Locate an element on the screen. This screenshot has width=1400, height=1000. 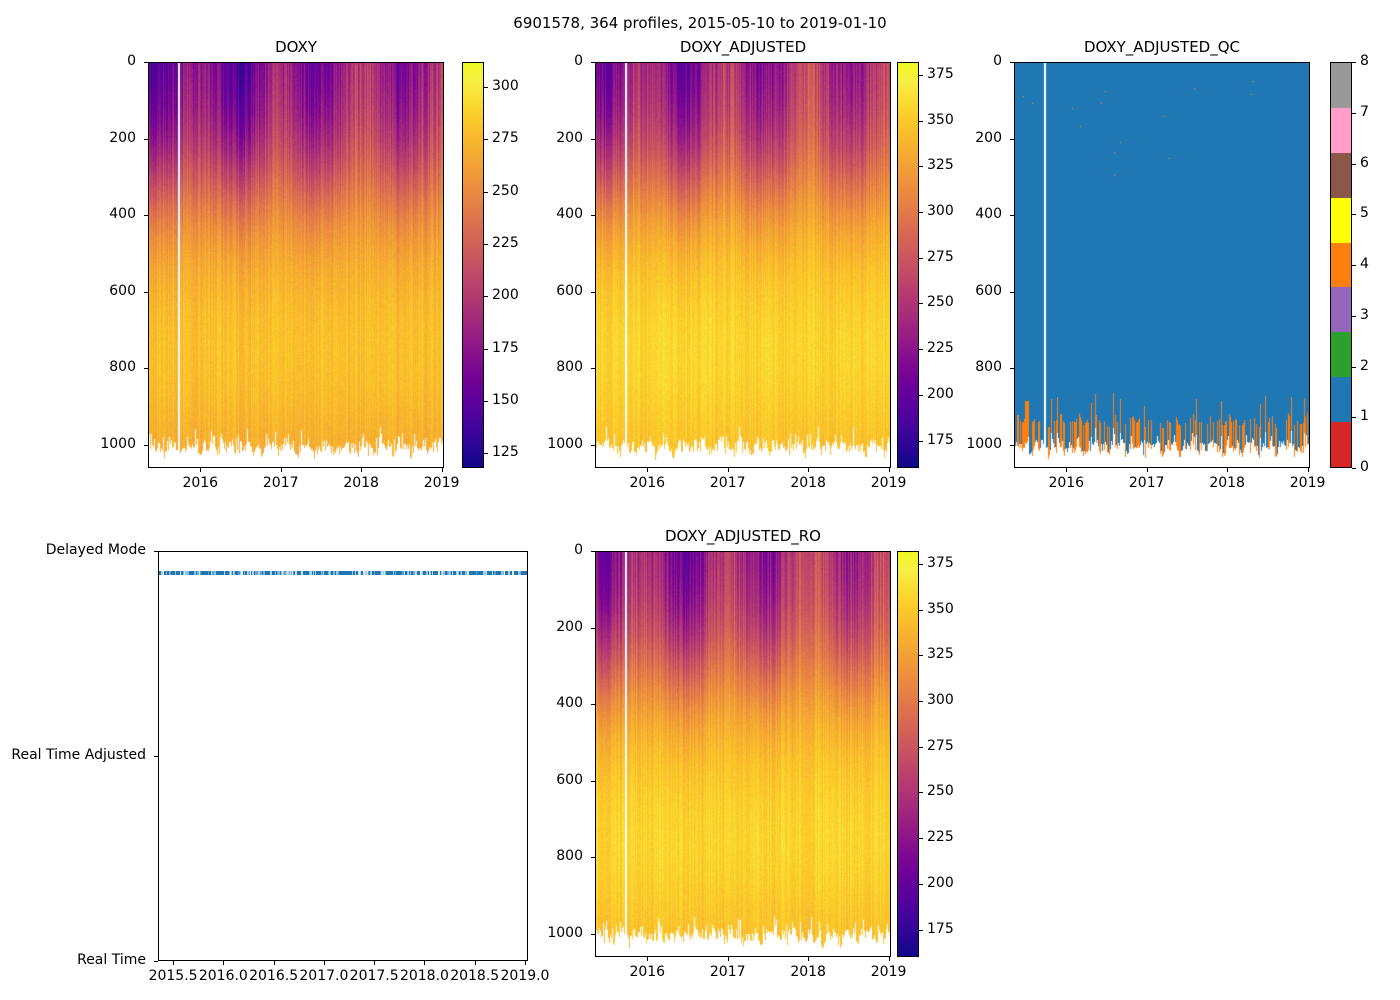
doxy-axes is located at coordinates (296, 265).